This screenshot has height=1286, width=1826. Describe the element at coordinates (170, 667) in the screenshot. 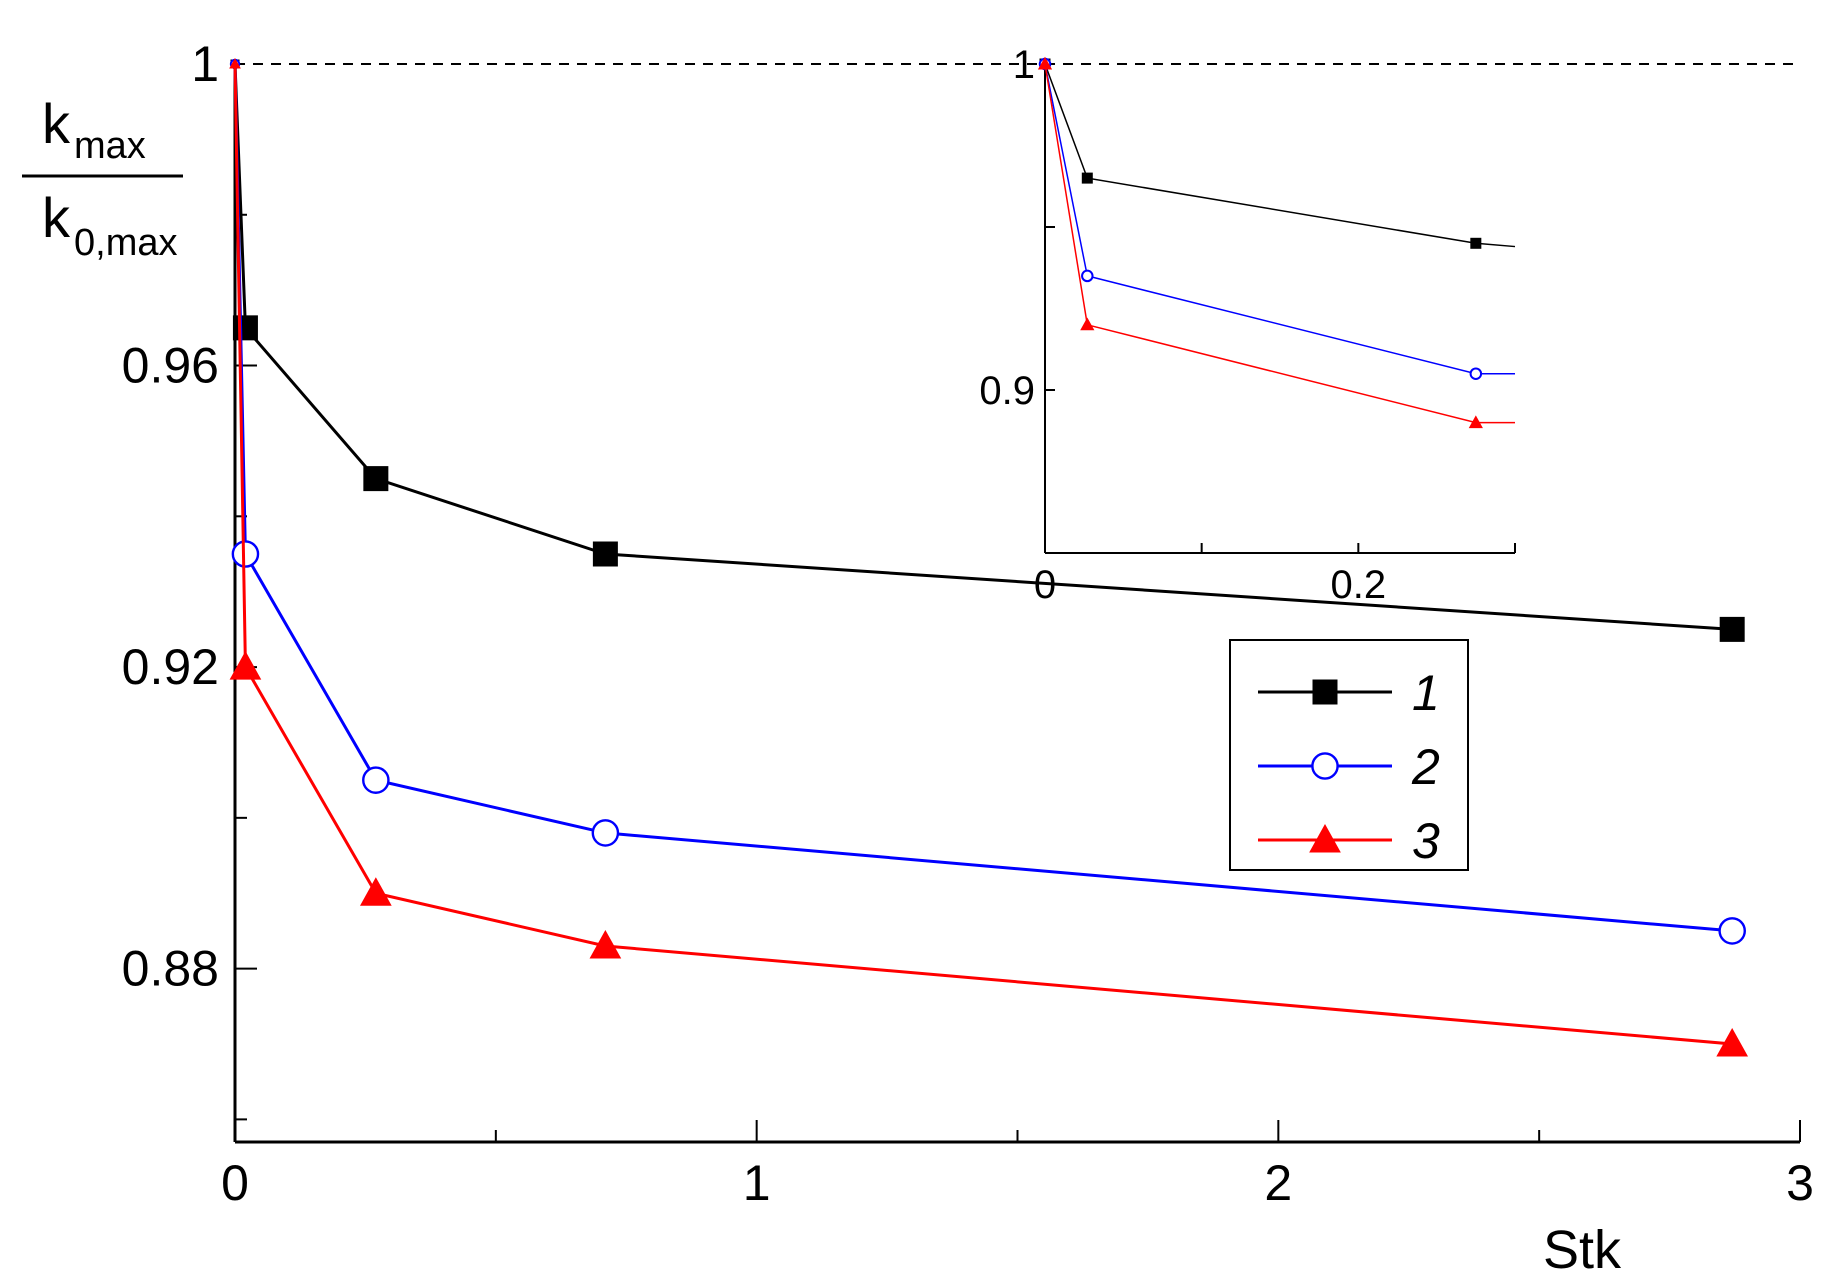

I see `y-tick-label: 0.92` at that location.